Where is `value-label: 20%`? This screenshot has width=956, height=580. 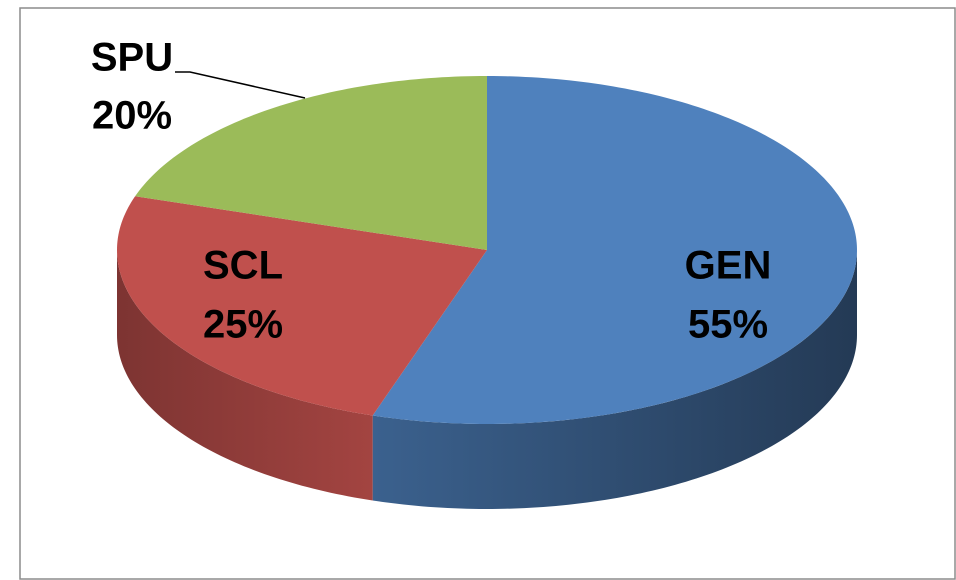 value-label: 20% is located at coordinates (132, 116).